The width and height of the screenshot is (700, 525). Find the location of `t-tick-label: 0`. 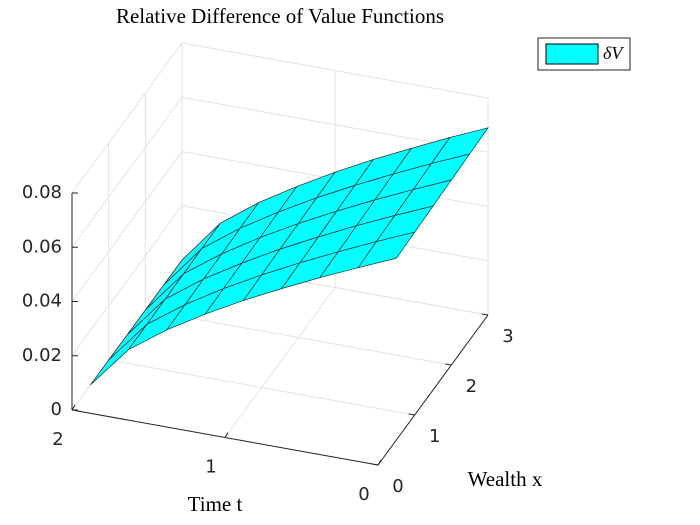

t-tick-label: 0 is located at coordinates (363, 494).